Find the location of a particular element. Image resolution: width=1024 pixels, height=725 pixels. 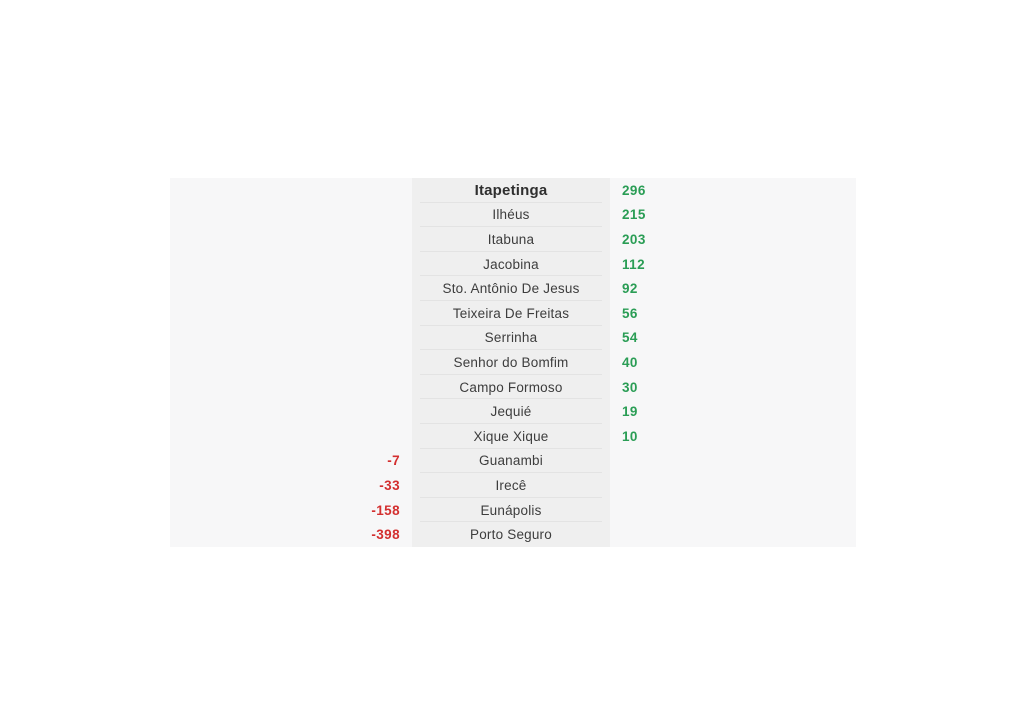

positive-value: 112 is located at coordinates (633, 264).